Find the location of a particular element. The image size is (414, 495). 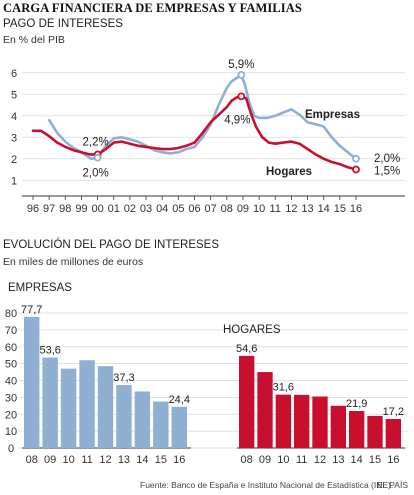

hogares-value-label-14: 21,9 is located at coordinates (356, 404).